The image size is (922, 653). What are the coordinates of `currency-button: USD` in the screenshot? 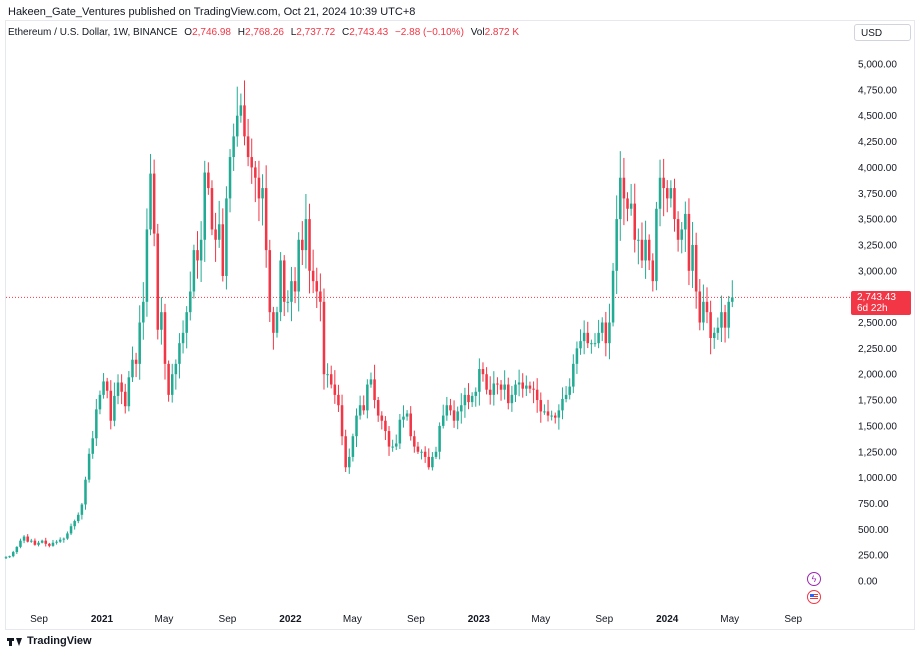 It's located at (882, 32).